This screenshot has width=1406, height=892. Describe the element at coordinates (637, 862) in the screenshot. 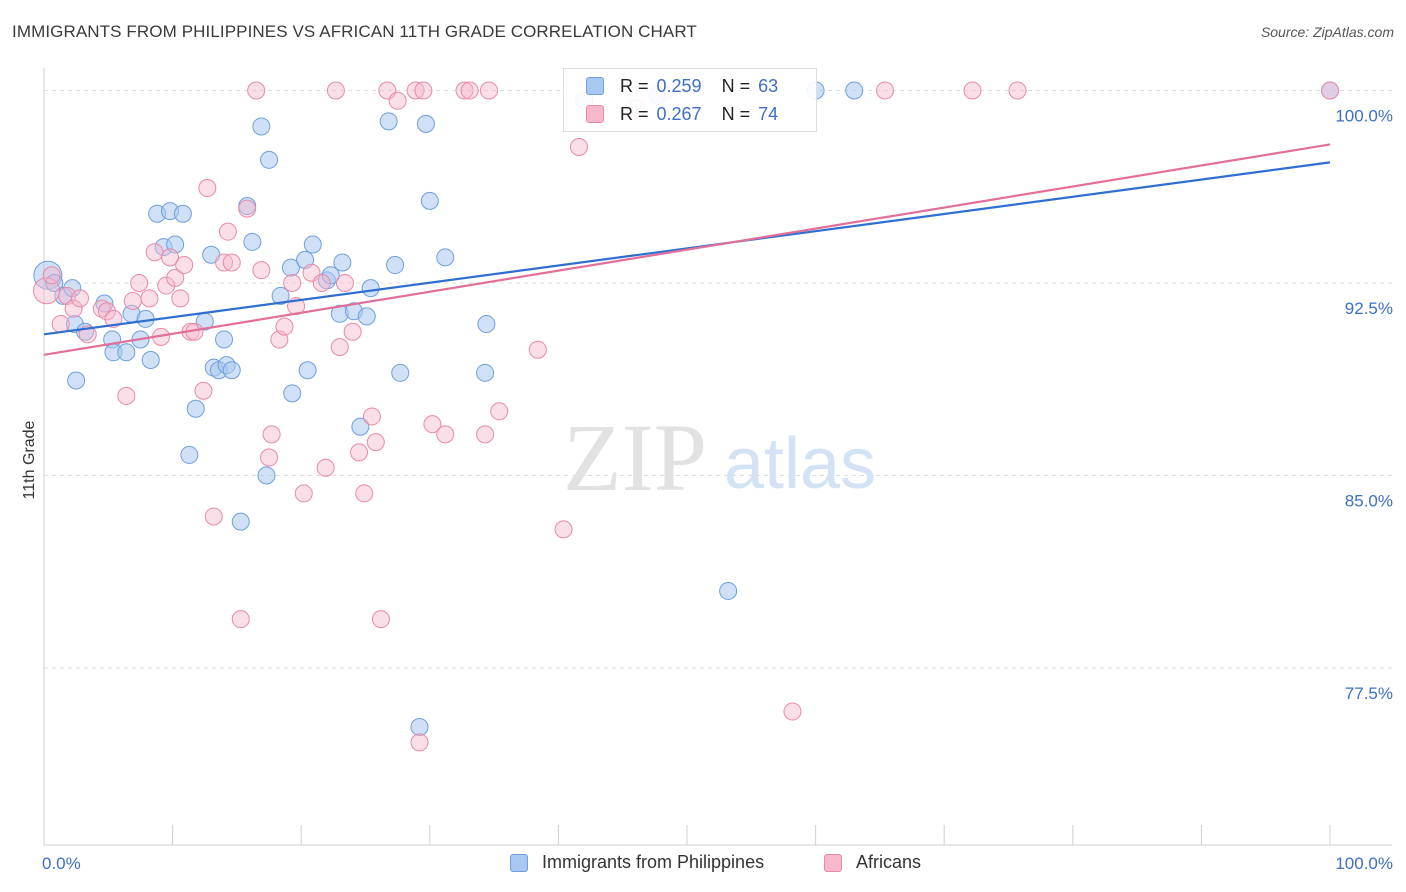

I see `legend-item-philippines: Immigrants from Philippines` at that location.